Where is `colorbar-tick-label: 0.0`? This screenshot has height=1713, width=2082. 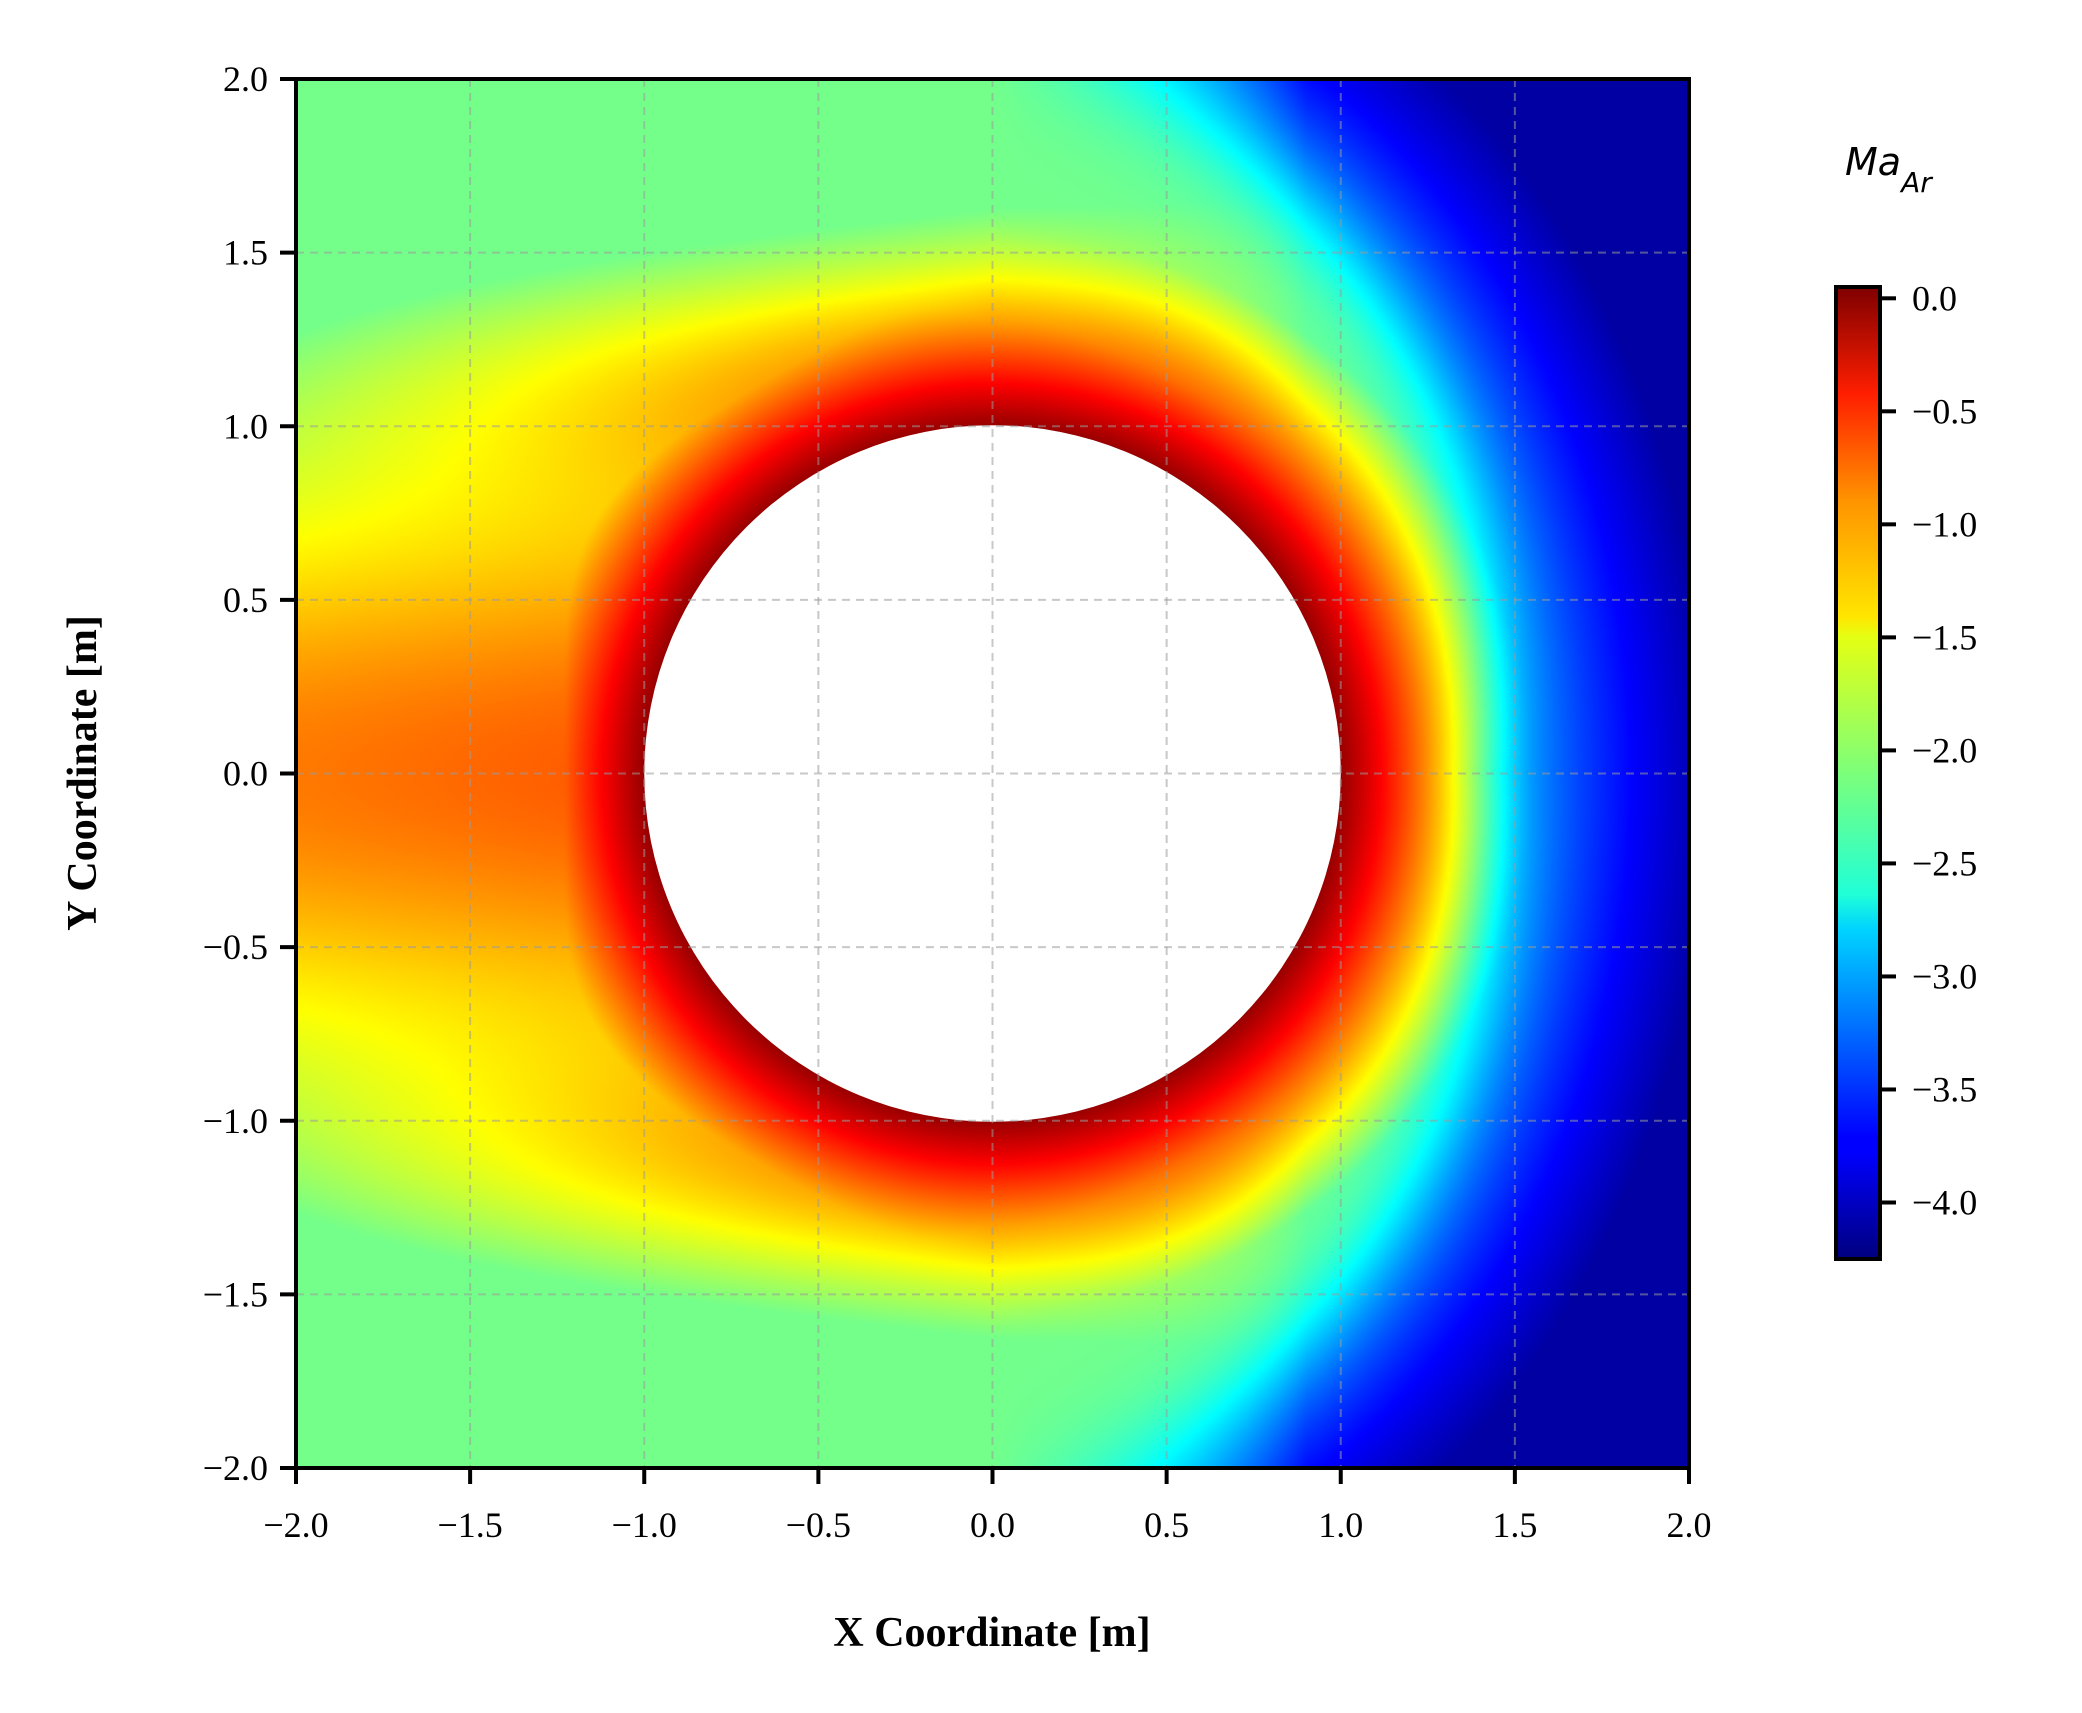 colorbar-tick-label: 0.0 is located at coordinates (1934, 298).